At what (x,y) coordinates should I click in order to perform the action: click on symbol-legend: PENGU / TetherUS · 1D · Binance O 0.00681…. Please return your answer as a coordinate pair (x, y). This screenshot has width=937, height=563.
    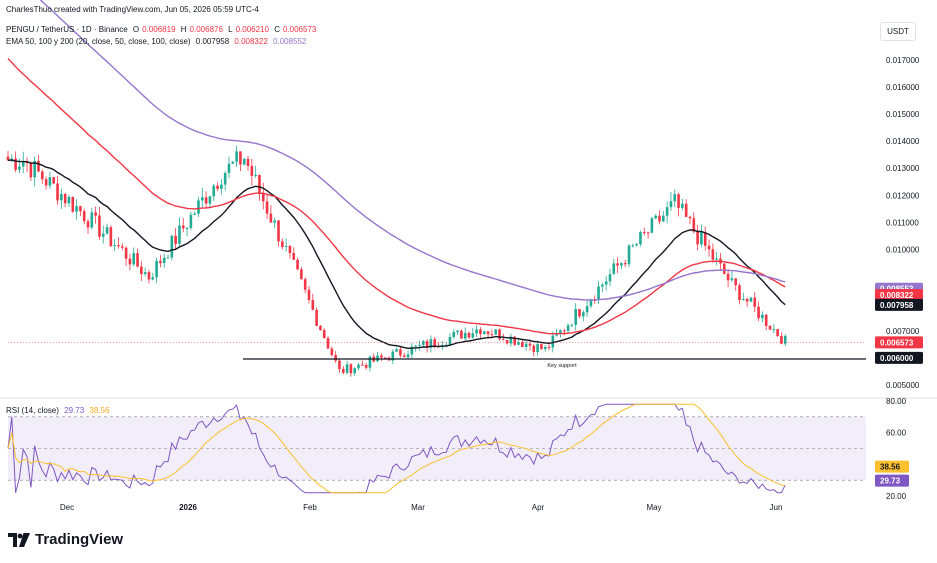
    Looking at the image, I should click on (162, 29).